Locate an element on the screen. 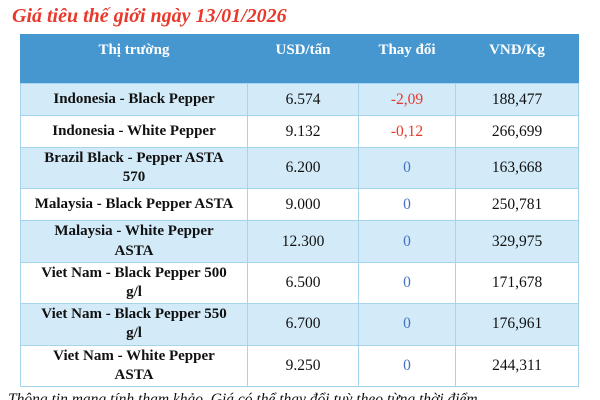  cell-vnd: 188,477 is located at coordinates (517, 99).